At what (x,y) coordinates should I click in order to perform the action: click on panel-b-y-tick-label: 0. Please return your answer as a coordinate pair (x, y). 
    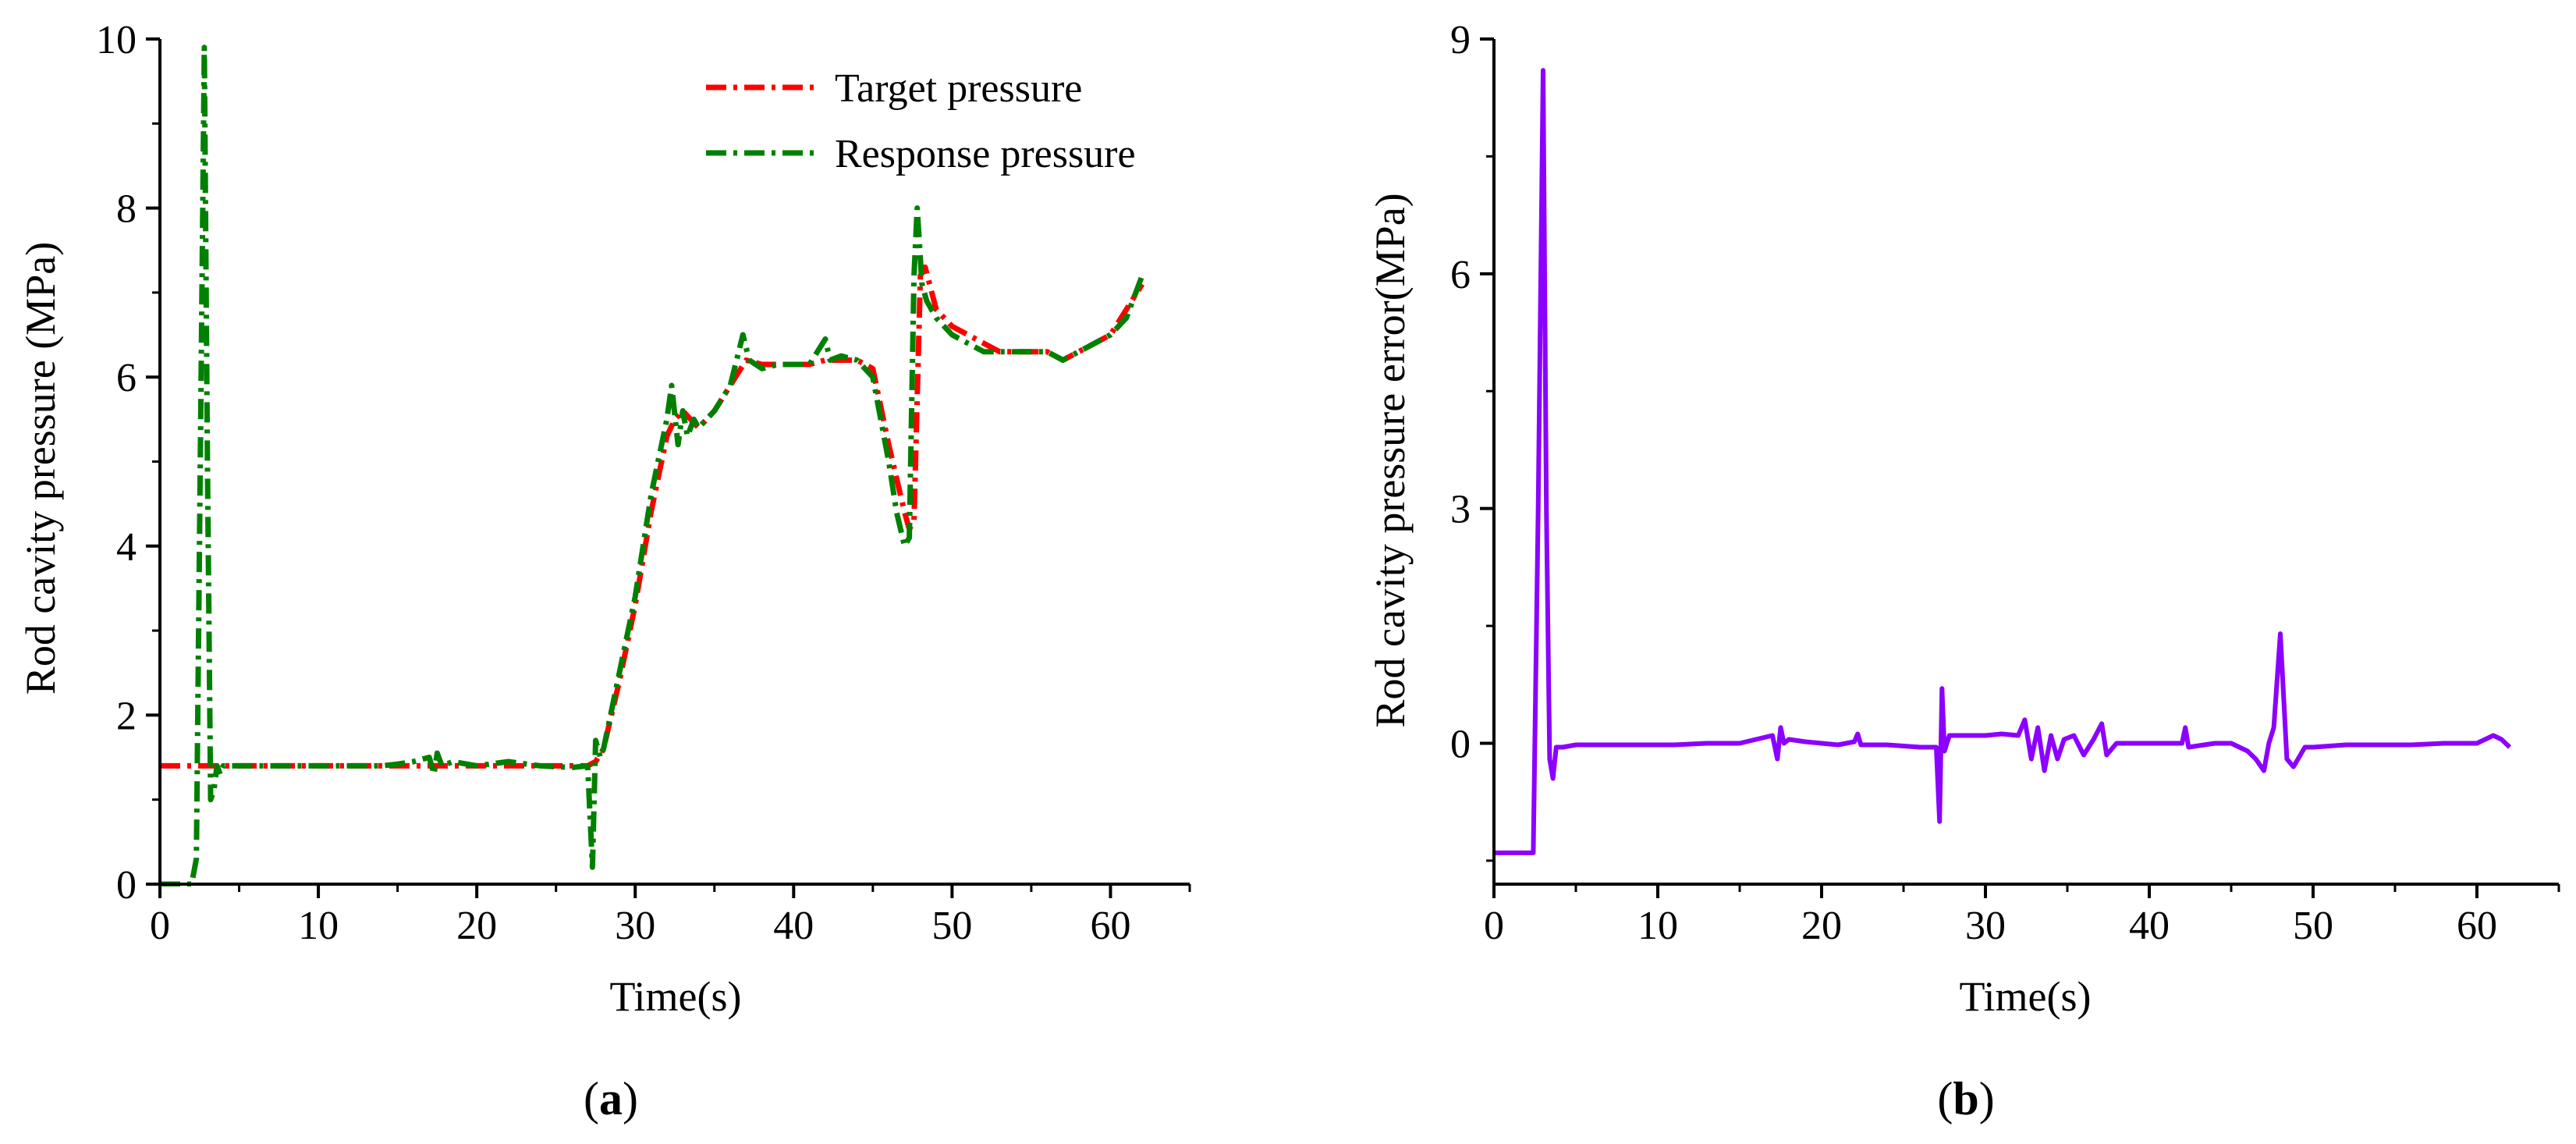
    Looking at the image, I should click on (1460, 745).